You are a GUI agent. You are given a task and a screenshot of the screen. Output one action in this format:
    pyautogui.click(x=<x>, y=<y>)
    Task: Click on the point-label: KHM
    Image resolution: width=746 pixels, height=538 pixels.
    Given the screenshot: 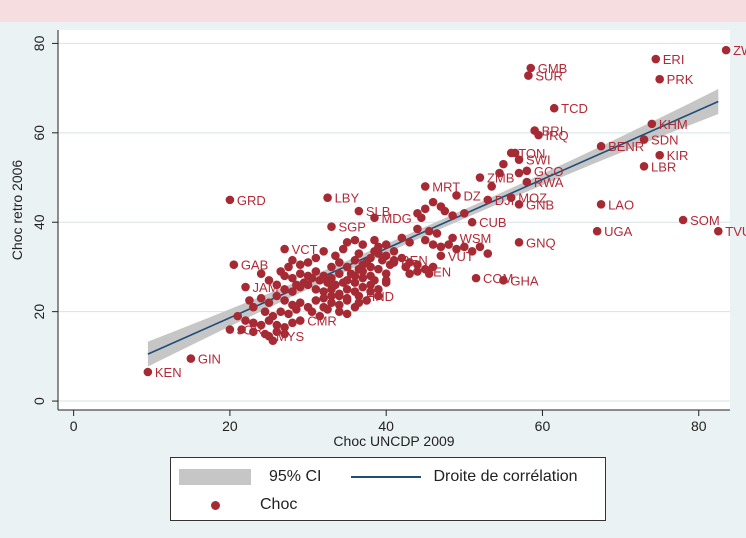 What is the action you would take?
    pyautogui.click(x=673, y=124)
    